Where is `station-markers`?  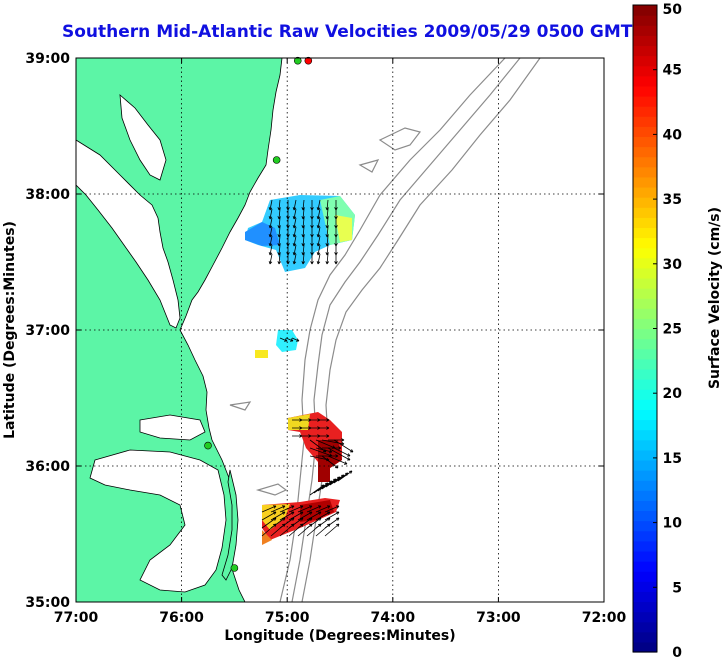
station-markers is located at coordinates (258, 314).